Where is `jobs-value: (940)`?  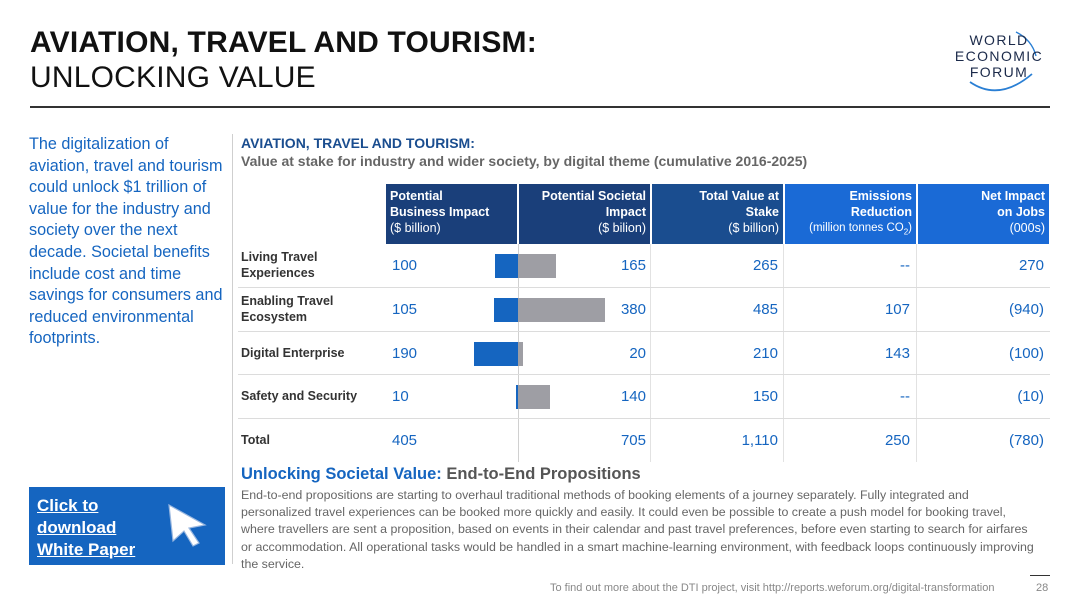
jobs-value: (940) is located at coordinates (1026, 309).